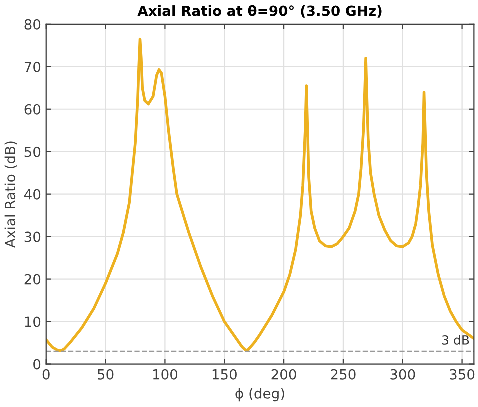 The height and width of the screenshot is (407, 478). Describe the element at coordinates (32, 194) in the screenshot. I see `y-tick-label: 40` at that location.